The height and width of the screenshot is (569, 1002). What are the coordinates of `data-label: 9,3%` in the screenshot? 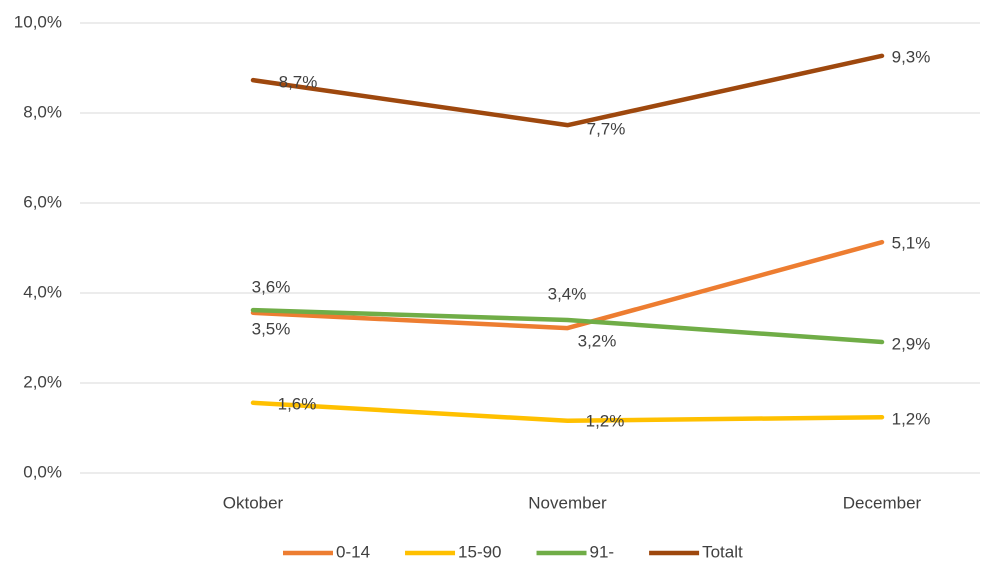 It's located at (911, 56).